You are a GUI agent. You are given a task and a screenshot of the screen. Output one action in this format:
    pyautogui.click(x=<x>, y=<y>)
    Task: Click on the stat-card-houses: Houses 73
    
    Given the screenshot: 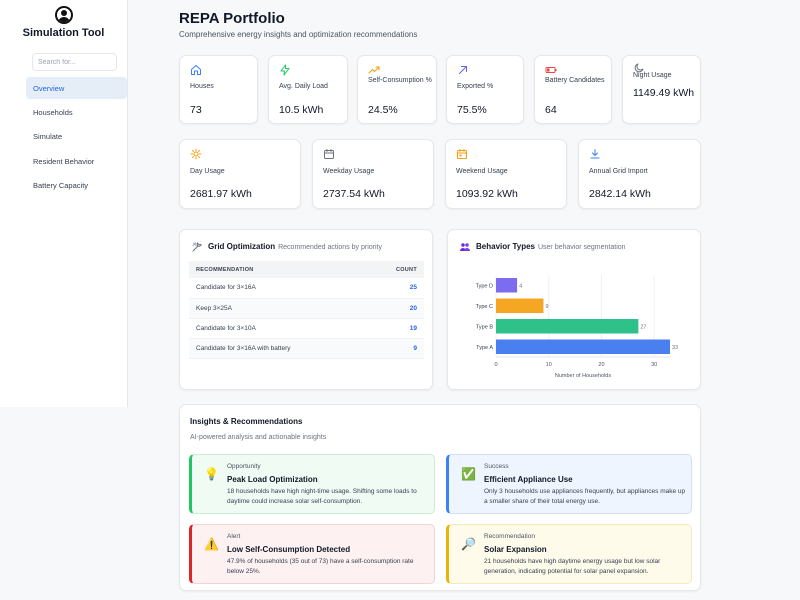 What is the action you would take?
    pyautogui.click(x=218, y=89)
    